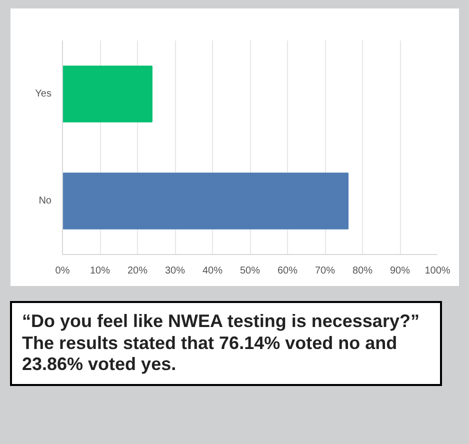  Describe the element at coordinates (43, 94) in the screenshot. I see `y-tick-label: Yes` at that location.